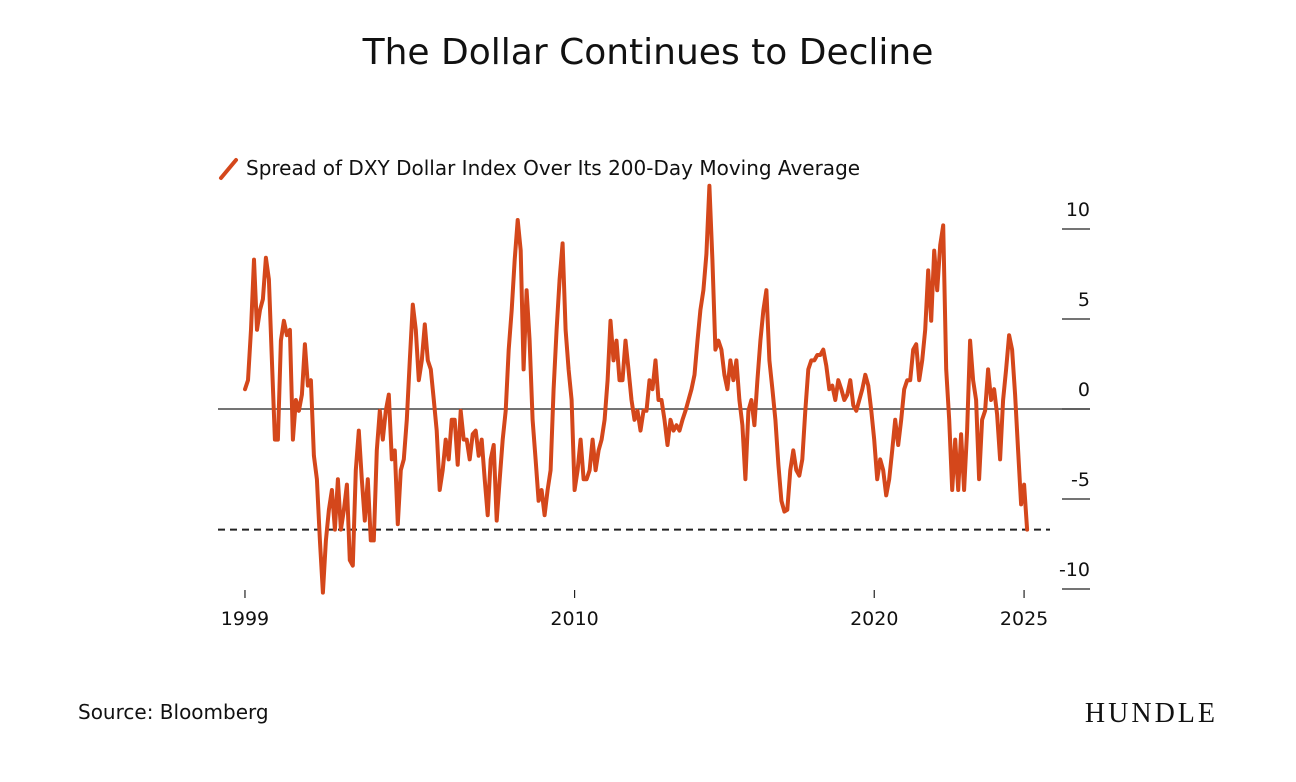  What do you see at coordinates (648, 52) in the screenshot?
I see `chart-title: The Dollar Continues to Decline` at bounding box center [648, 52].